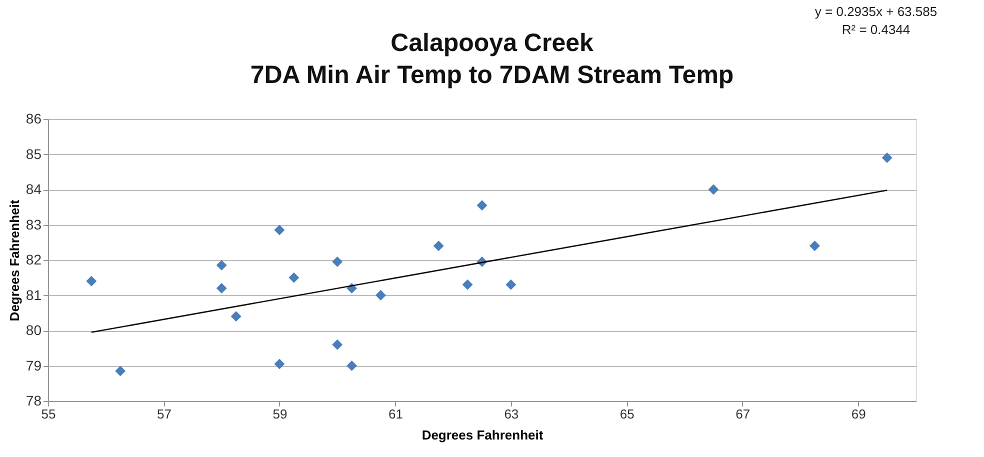  What do you see at coordinates (34, 118) in the screenshot?
I see `y-tick-label: 86` at bounding box center [34, 118].